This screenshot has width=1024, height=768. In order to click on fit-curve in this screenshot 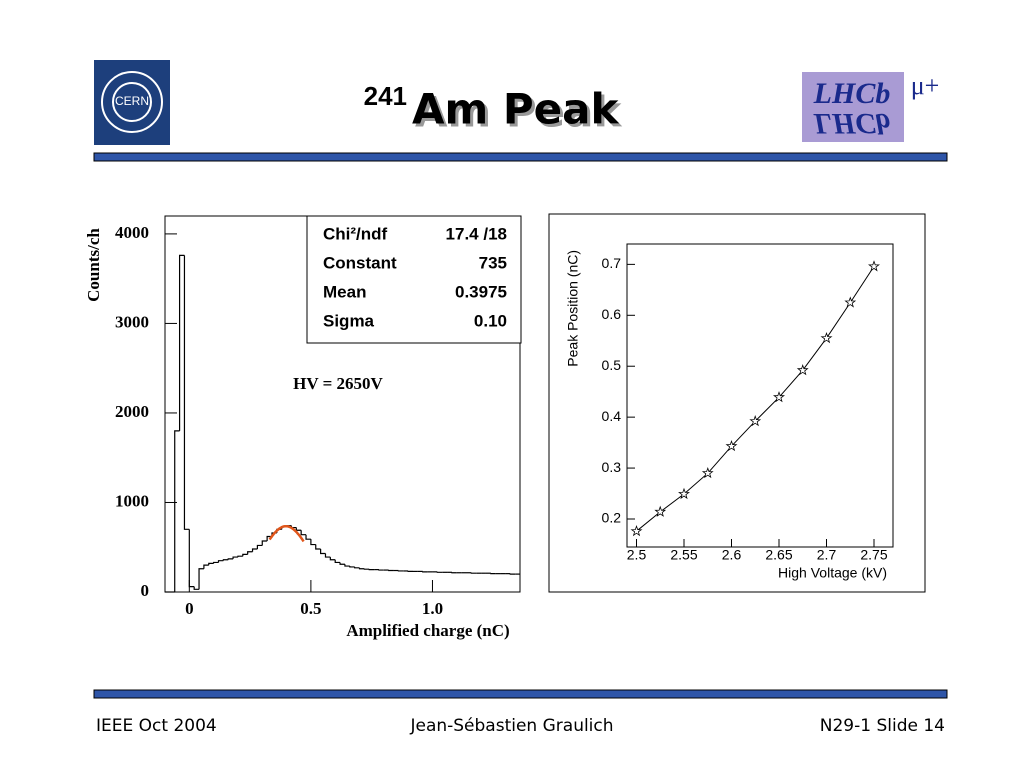, I will do `click(286, 533)`.